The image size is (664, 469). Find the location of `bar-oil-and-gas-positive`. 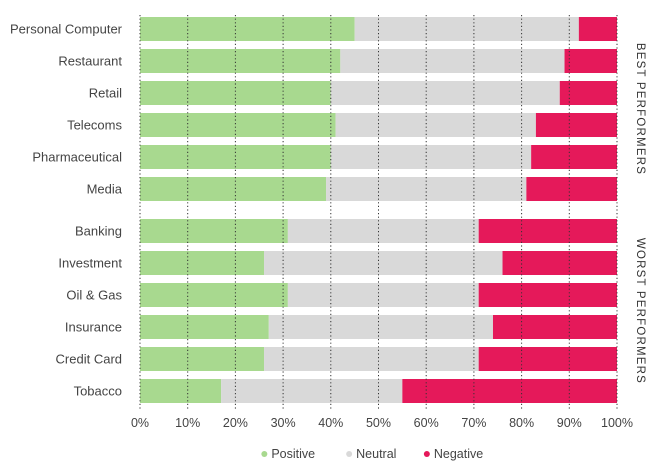

bar-oil-and-gas-positive is located at coordinates (214, 295).